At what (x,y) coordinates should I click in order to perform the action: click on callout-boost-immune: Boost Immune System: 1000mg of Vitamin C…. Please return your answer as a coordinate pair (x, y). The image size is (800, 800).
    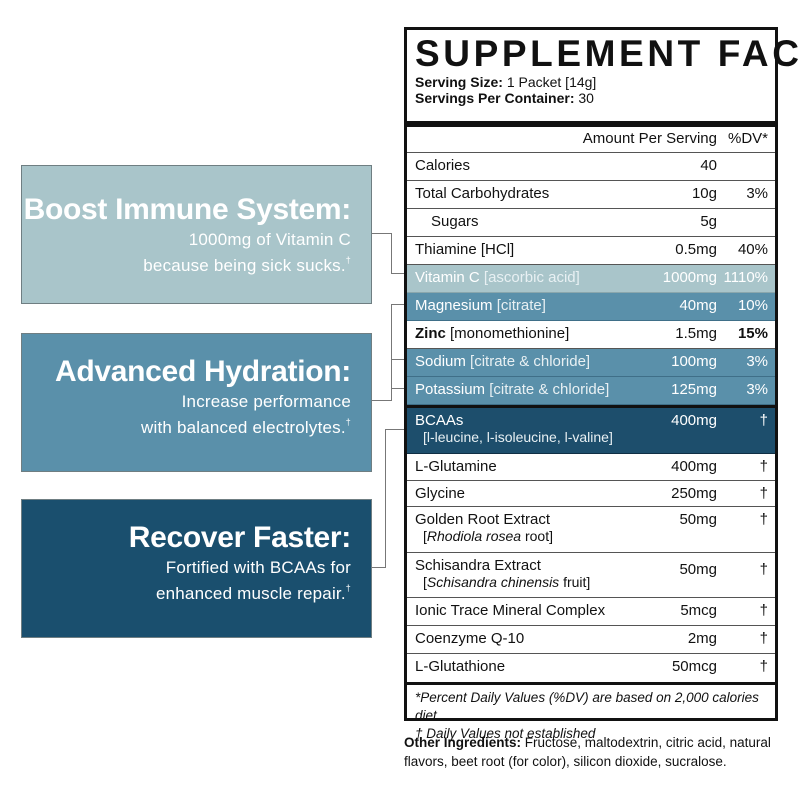
    Looking at the image, I should click on (196, 234).